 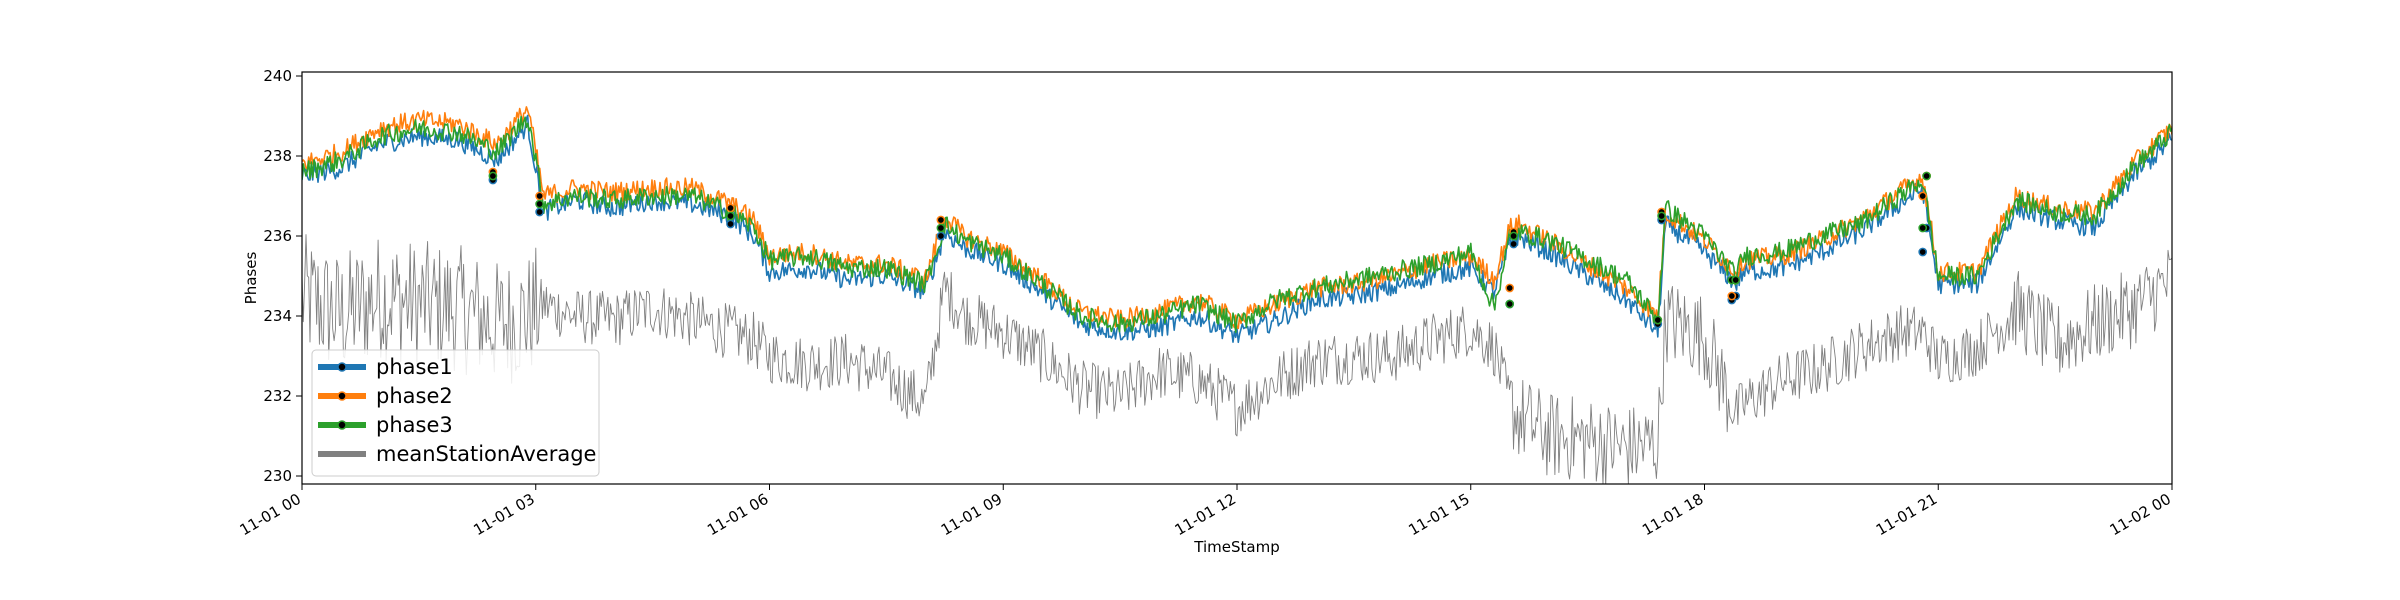 I want to click on x-tick-label: 11-02 00, so click(x=2140, y=514).